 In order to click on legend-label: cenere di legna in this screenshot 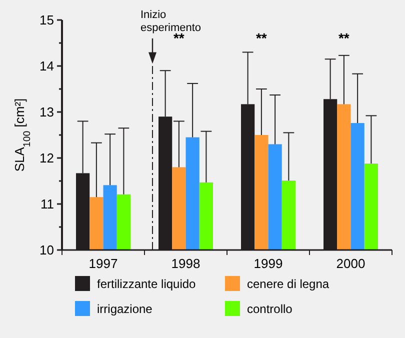, I will do `click(288, 284)`.